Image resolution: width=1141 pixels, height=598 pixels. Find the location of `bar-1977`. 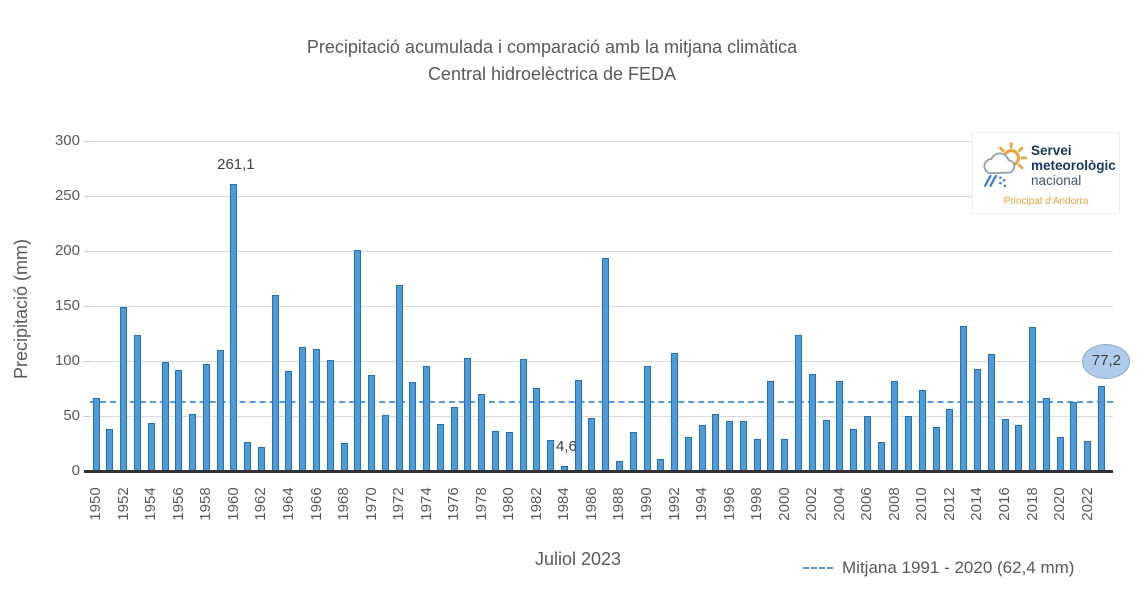

bar-1977 is located at coordinates (467, 414).